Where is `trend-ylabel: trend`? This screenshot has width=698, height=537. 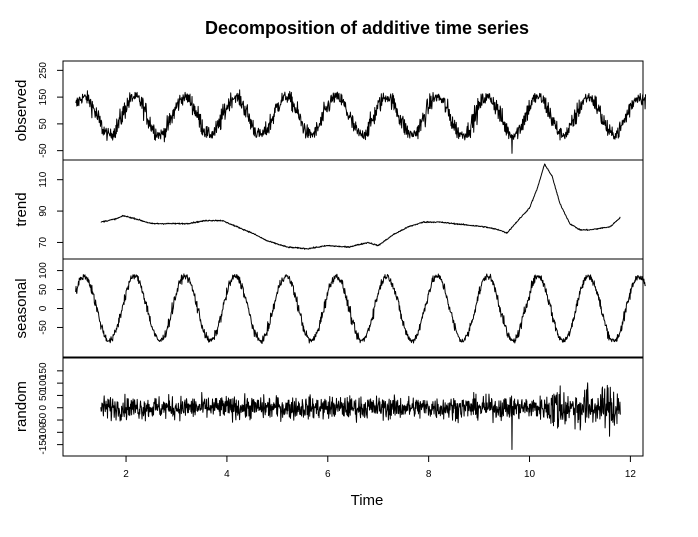
trend-ylabel: trend is located at coordinates (21, 209).